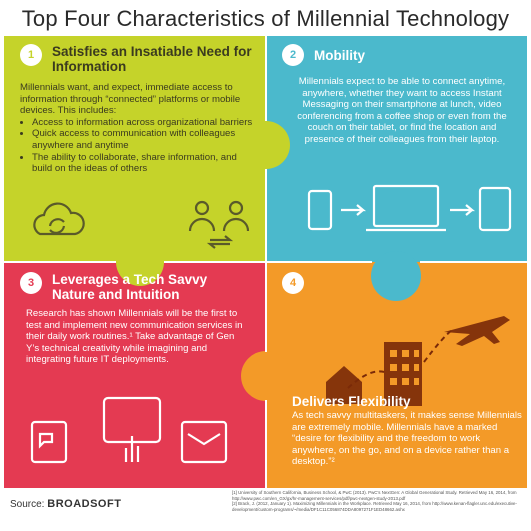 The height and width of the screenshot is (531, 531). I want to click on cloud-sync-icon, so click(59, 219).